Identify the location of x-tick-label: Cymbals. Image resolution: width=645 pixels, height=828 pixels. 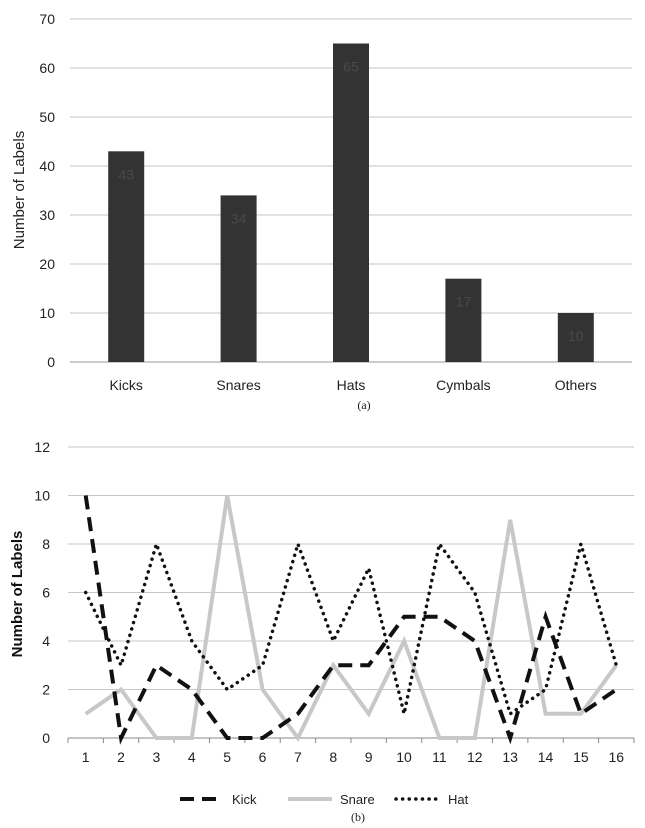
(463, 385).